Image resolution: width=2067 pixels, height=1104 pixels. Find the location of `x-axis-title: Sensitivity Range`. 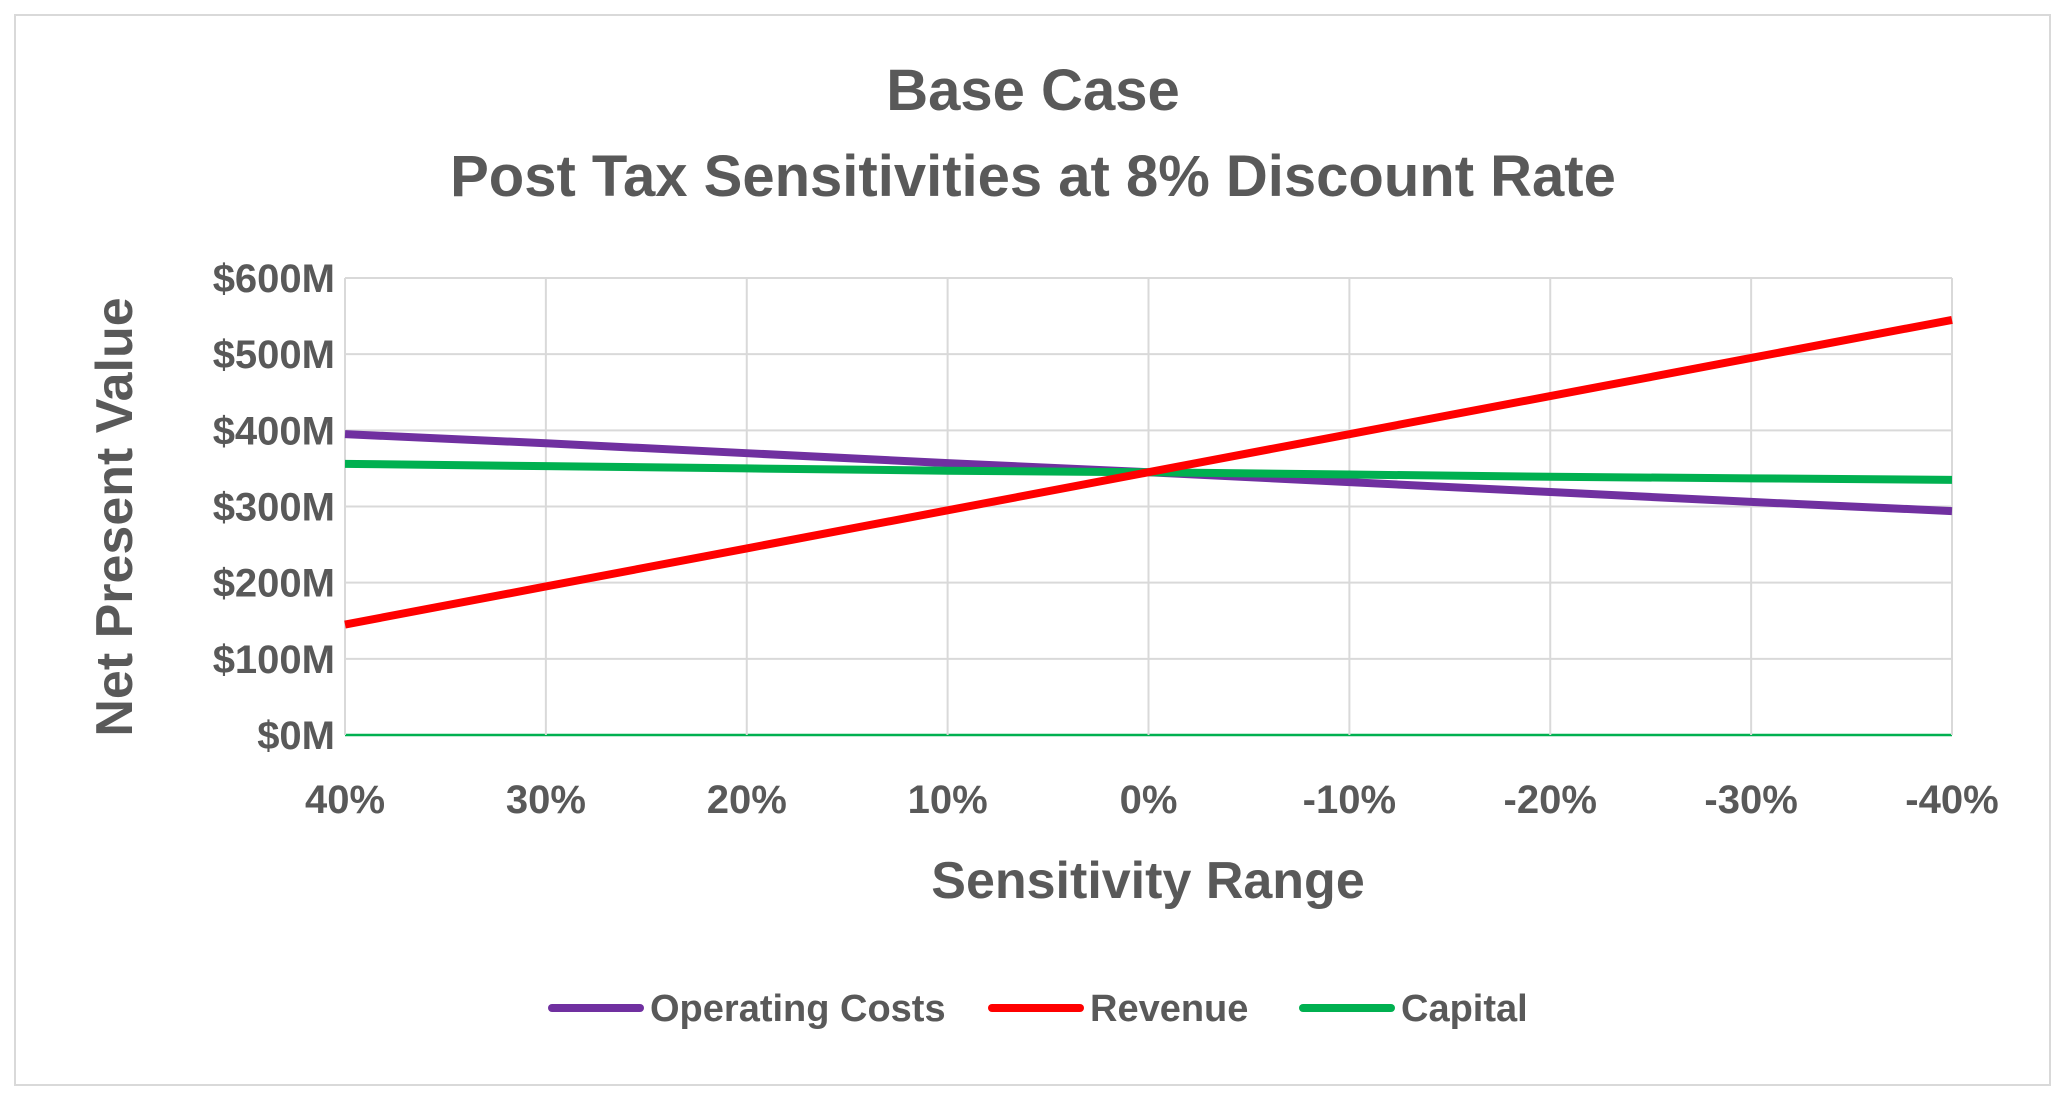

x-axis-title: Sensitivity Range is located at coordinates (1147, 881).